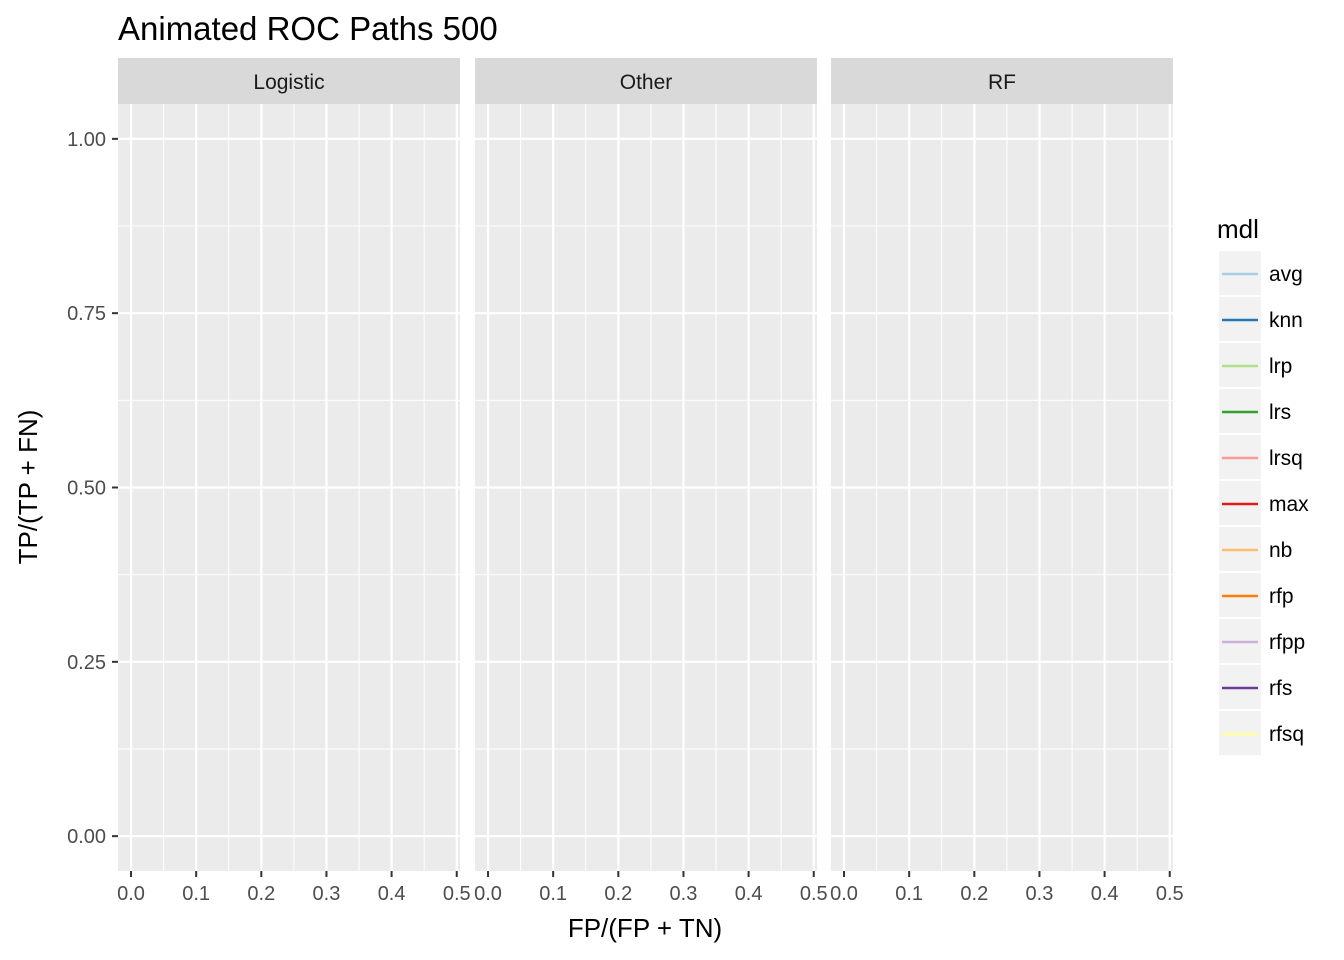 This screenshot has height=960, width=1344. What do you see at coordinates (1280, 412) in the screenshot?
I see `legend-label: lrs` at bounding box center [1280, 412].